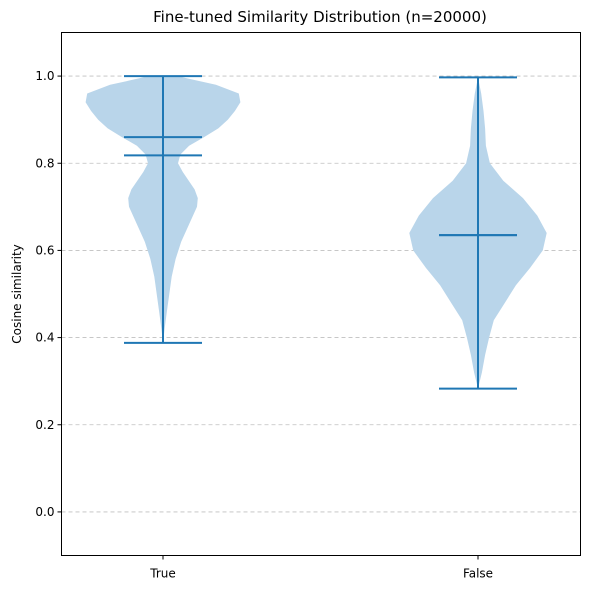 This screenshot has height=590, width=590. What do you see at coordinates (17, 293) in the screenshot?
I see `y-axis-label: Cosine similarity` at bounding box center [17, 293].